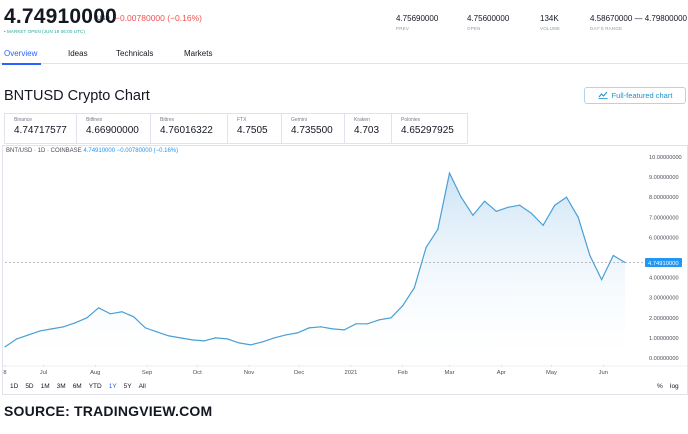 This screenshot has height=434, width=688. I want to click on tab-bar: Overview Ideas Technicals Markets, so click(344, 54).